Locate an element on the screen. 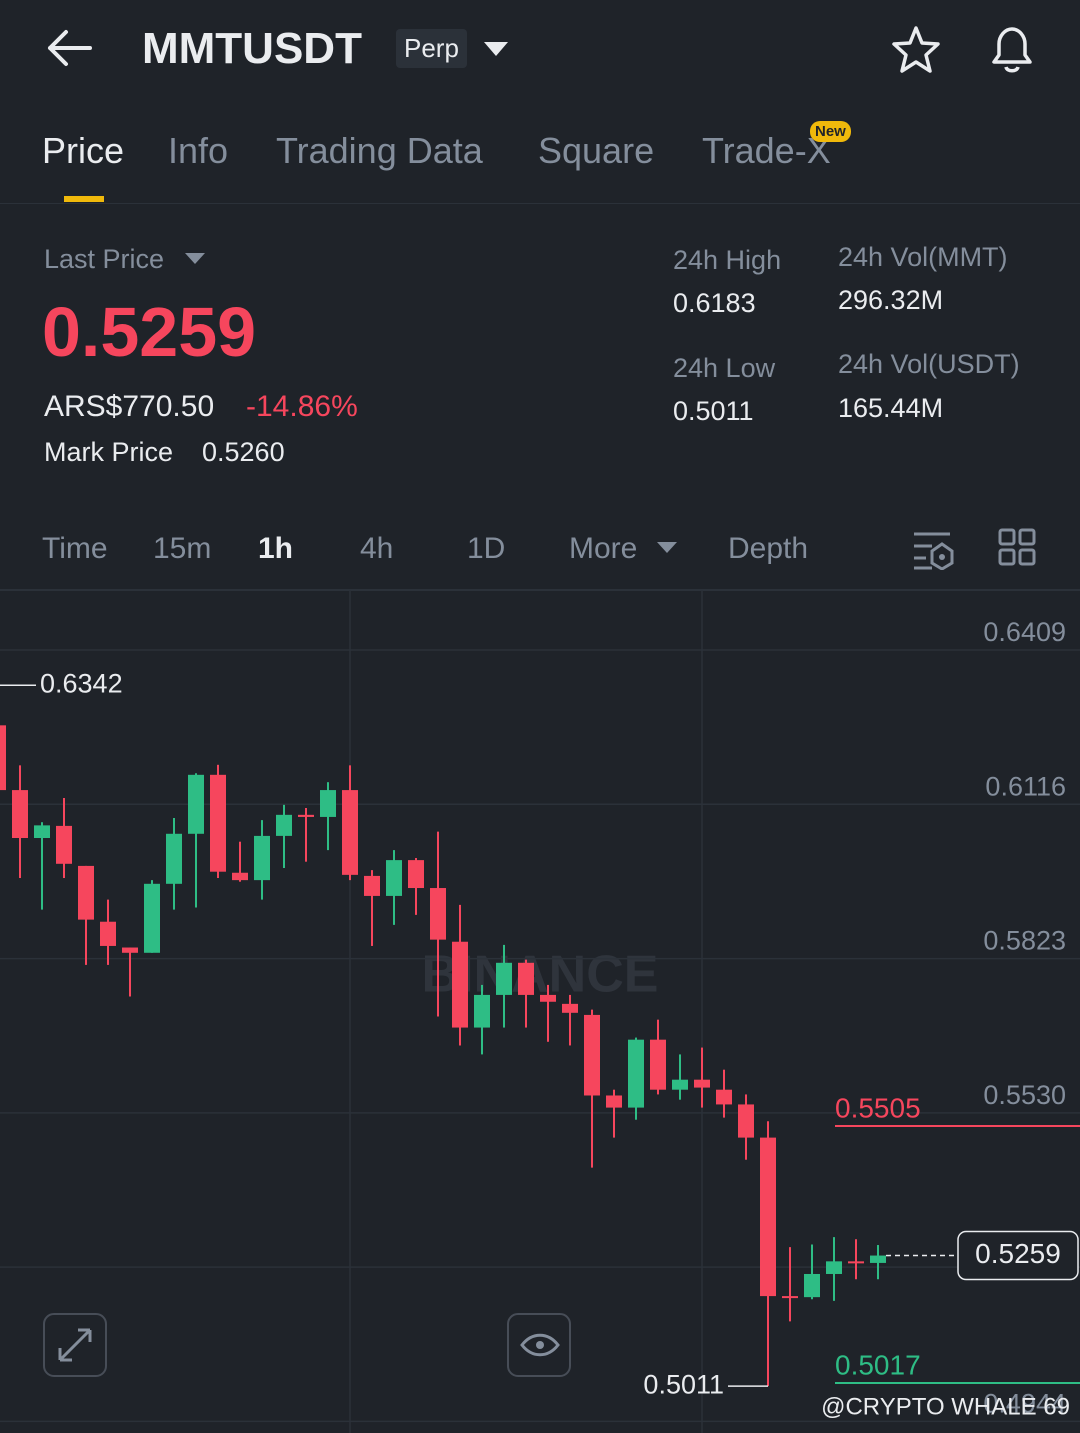 The height and width of the screenshot is (1433, 1080). tab: Trading Data is located at coordinates (379, 150).